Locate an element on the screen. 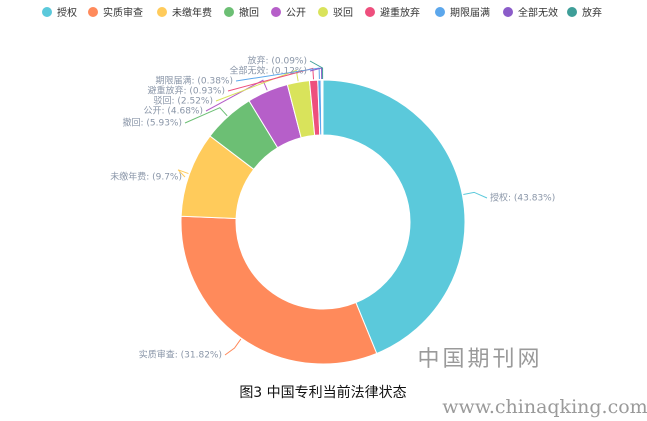  legend-label: 期限届满 is located at coordinates (470, 13).